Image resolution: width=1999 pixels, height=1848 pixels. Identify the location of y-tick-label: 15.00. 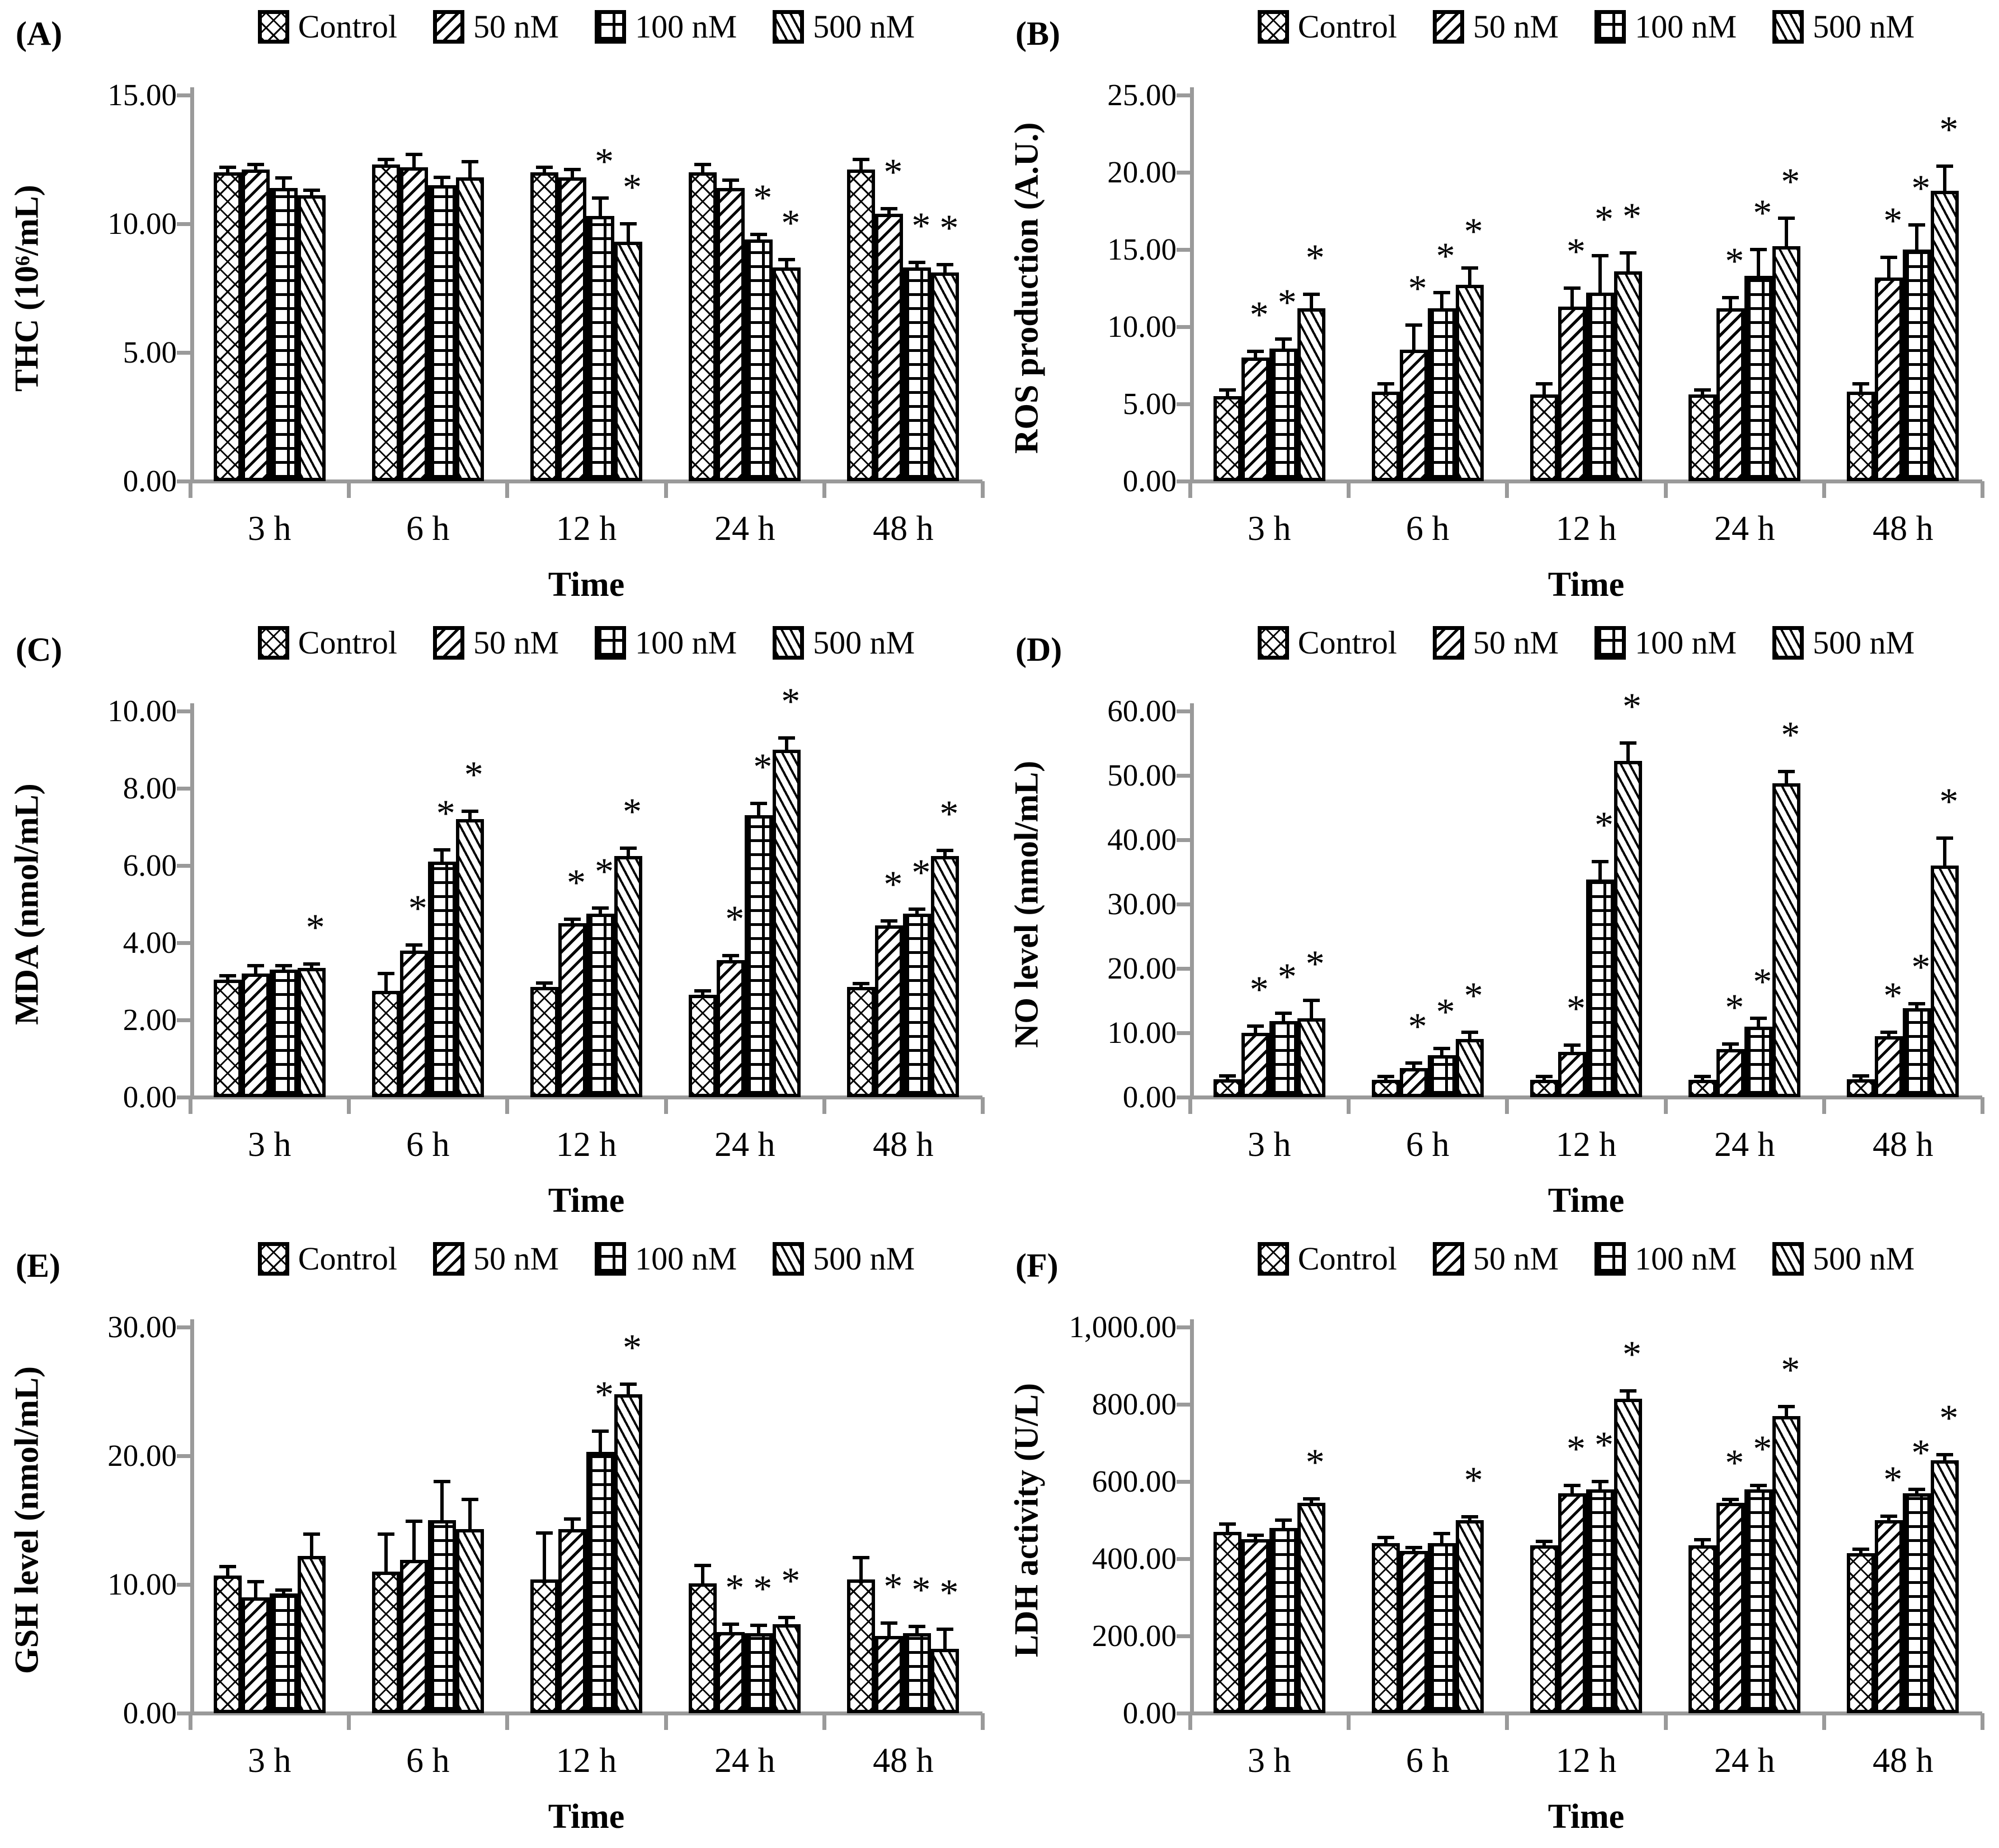
(1142, 249).